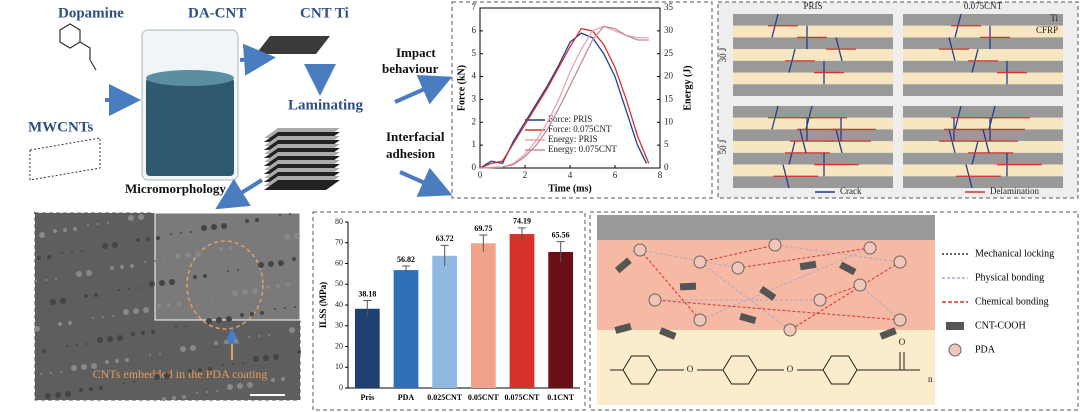 This screenshot has height=412, width=1080. What do you see at coordinates (812, 6) in the screenshot?
I see `column-label: PRIS` at bounding box center [812, 6].